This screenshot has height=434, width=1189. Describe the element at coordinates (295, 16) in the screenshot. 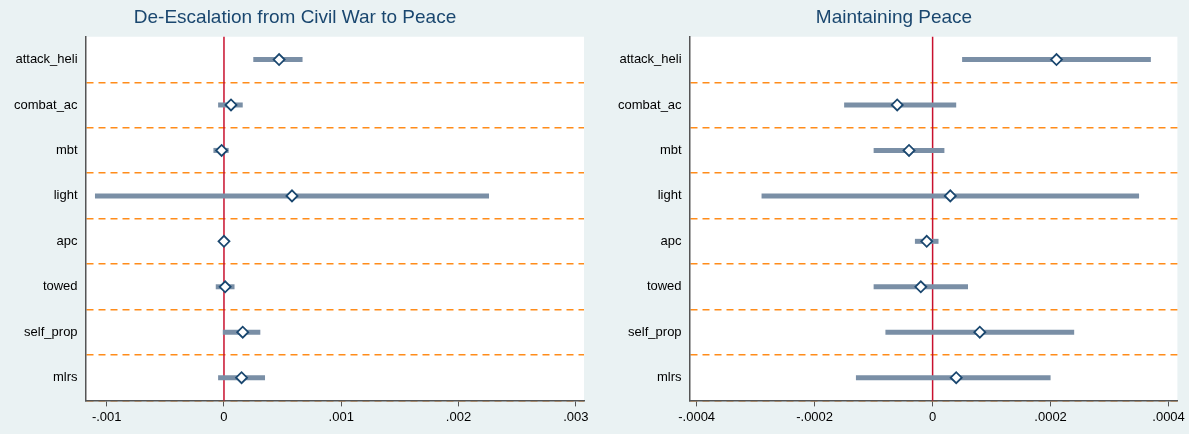

I see `chart-title: De-Escalation from Civil War to Peace` at that location.